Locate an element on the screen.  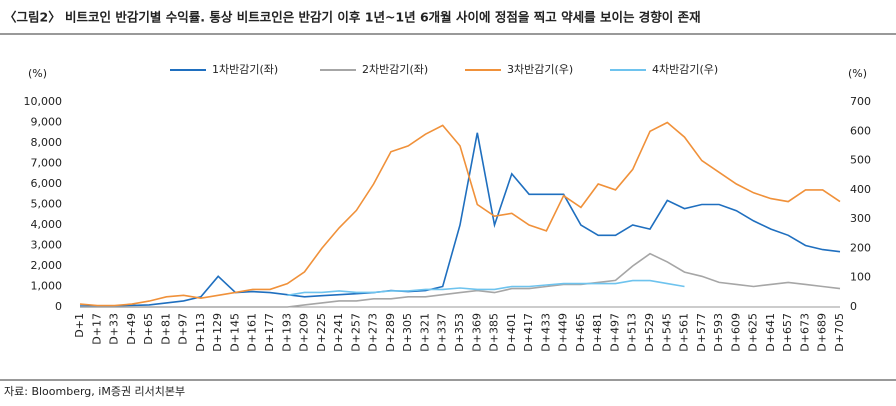
y-tick-label: 4,000 is located at coordinates (47, 224).